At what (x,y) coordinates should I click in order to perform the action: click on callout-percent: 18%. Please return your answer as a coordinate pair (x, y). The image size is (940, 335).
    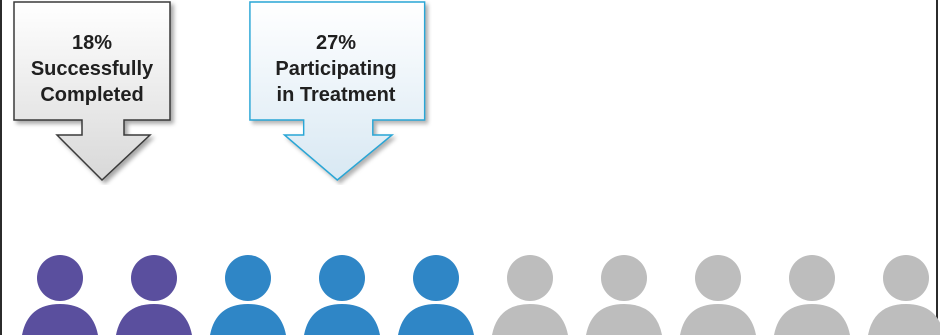
    Looking at the image, I should click on (92, 43).